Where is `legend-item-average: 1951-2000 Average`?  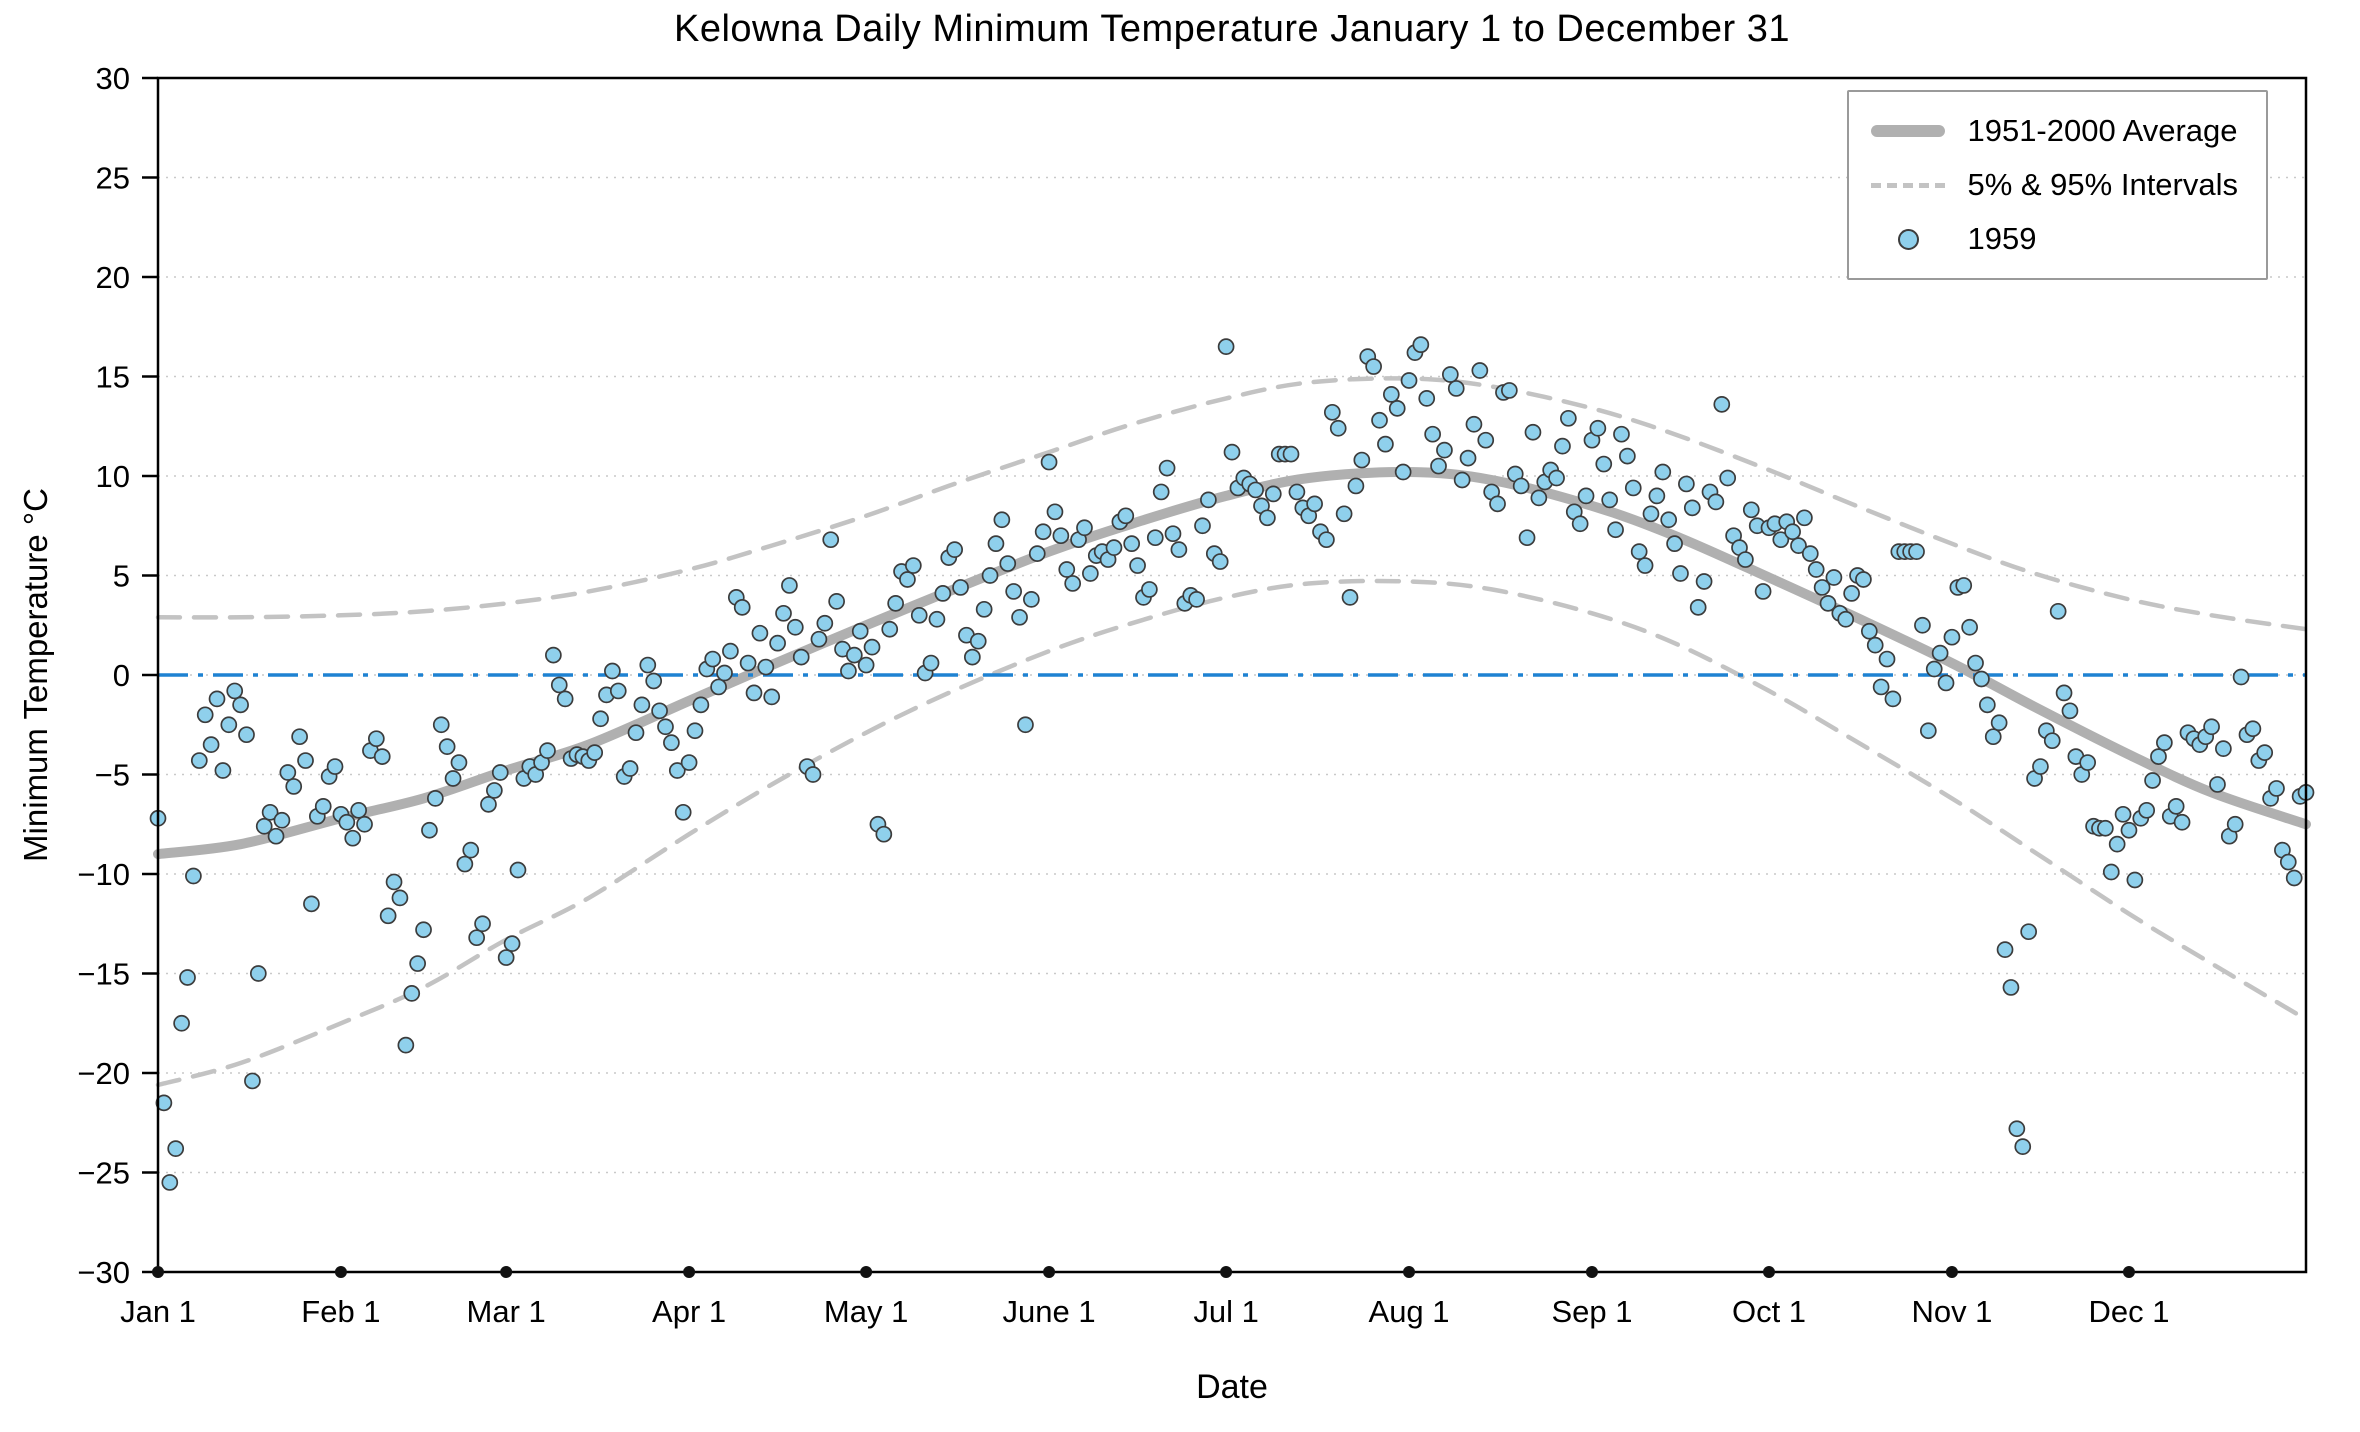
legend-item-average: 1951-2000 Average is located at coordinates (2054, 131).